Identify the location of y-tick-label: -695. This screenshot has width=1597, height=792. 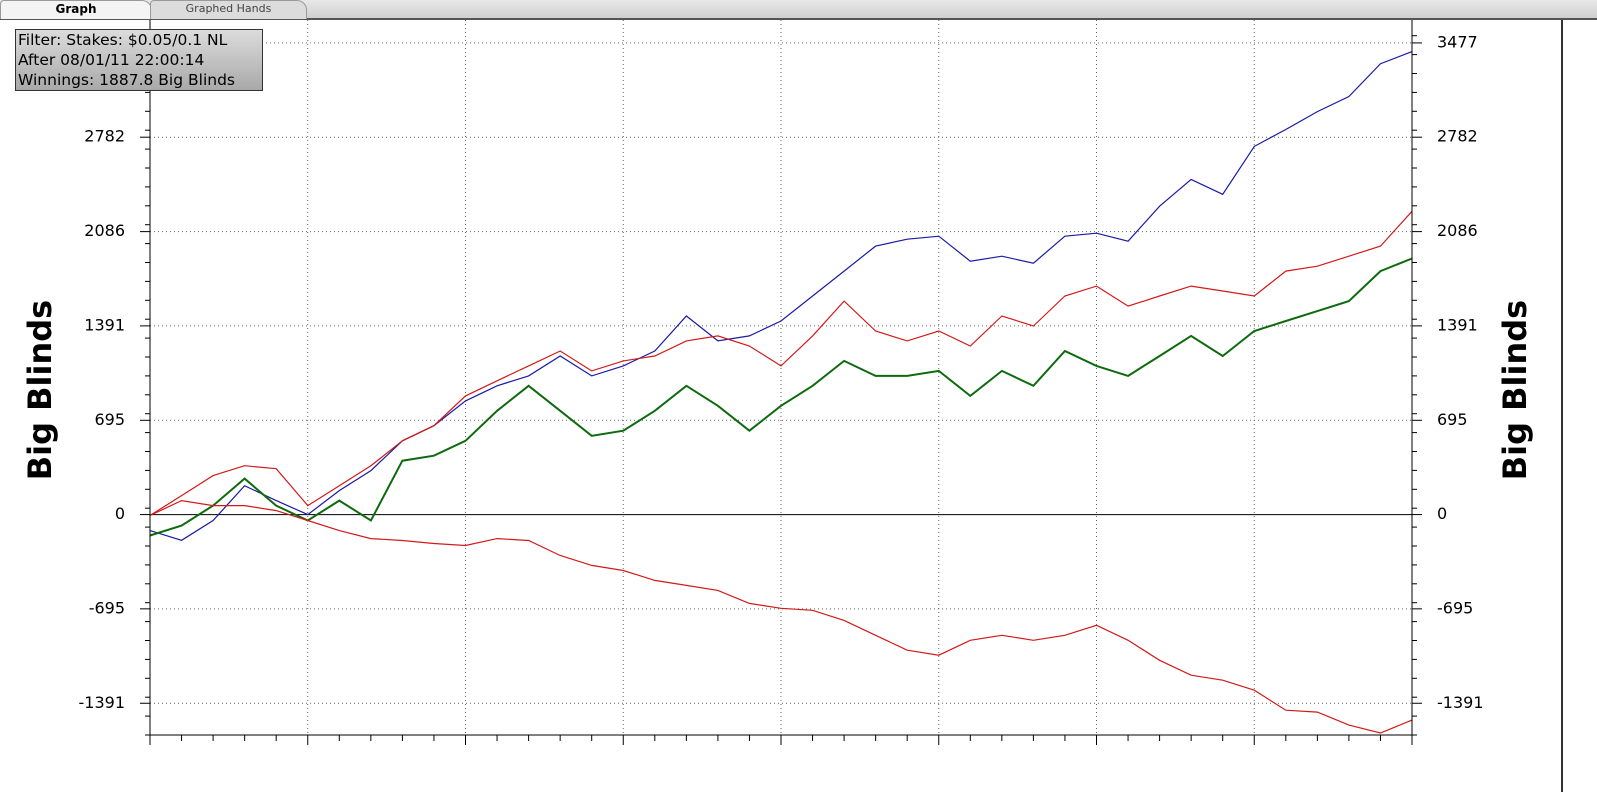
(107, 607).